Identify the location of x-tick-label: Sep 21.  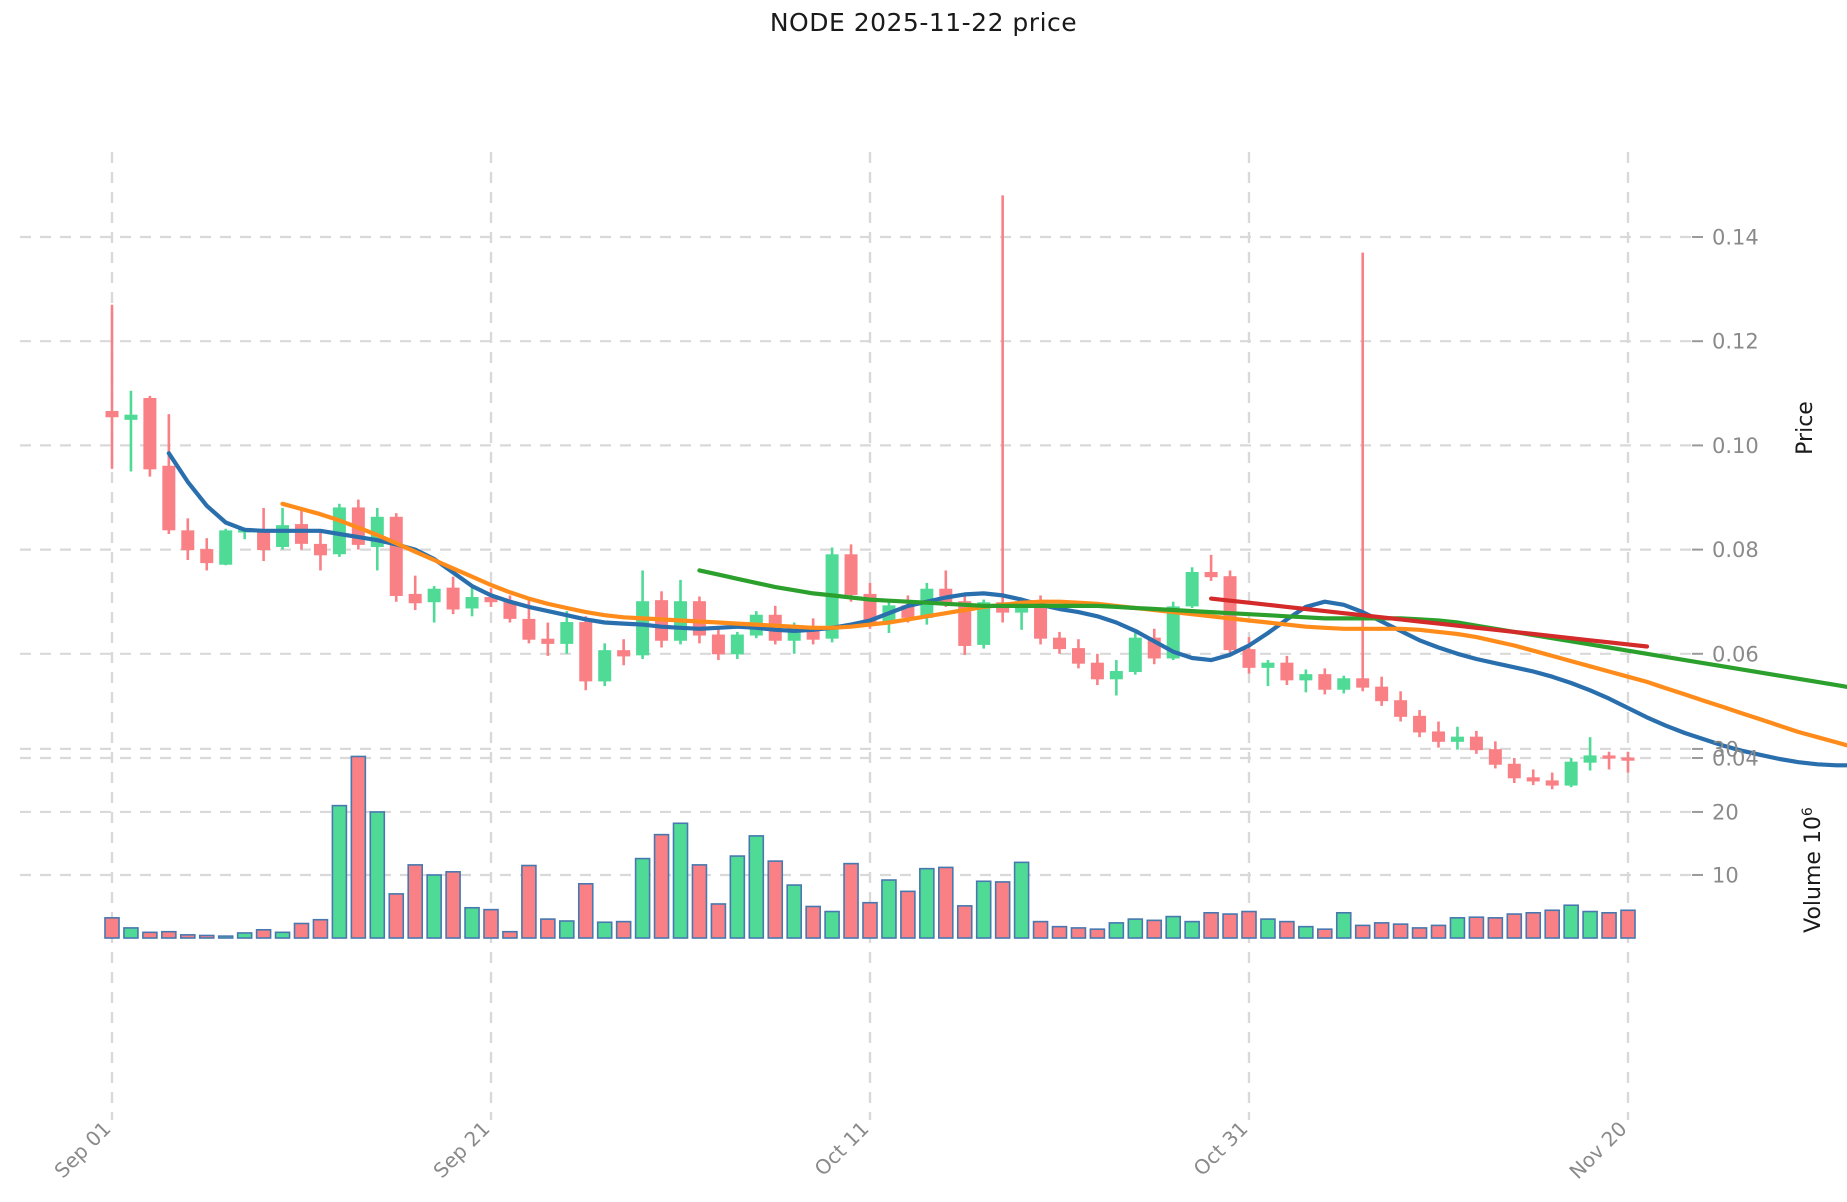
(461, 1150).